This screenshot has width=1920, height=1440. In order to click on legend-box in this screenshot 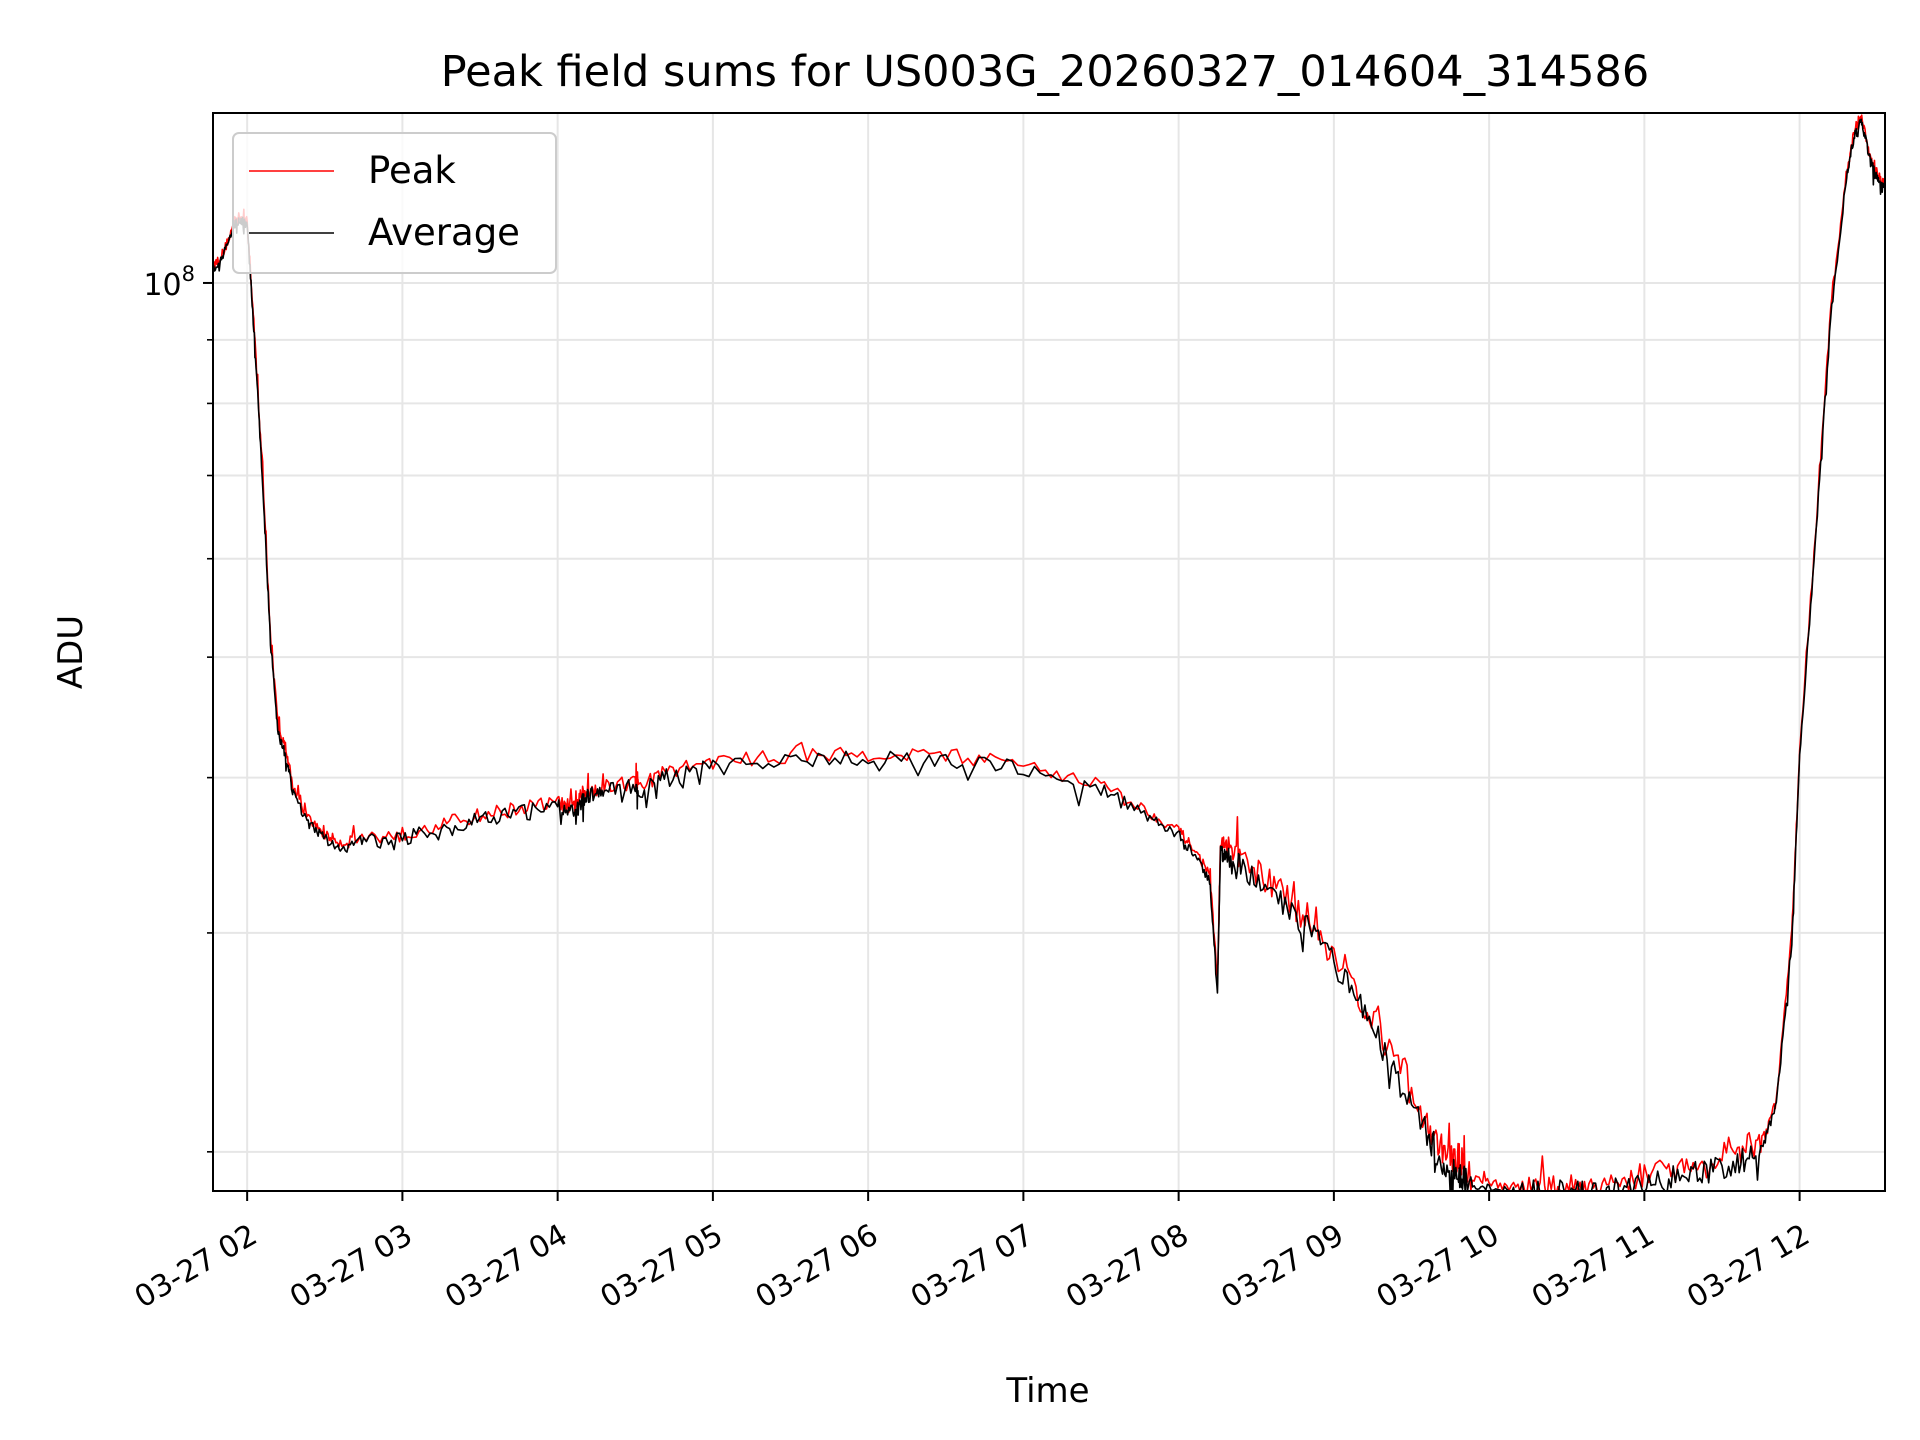, I will do `click(394, 203)`.